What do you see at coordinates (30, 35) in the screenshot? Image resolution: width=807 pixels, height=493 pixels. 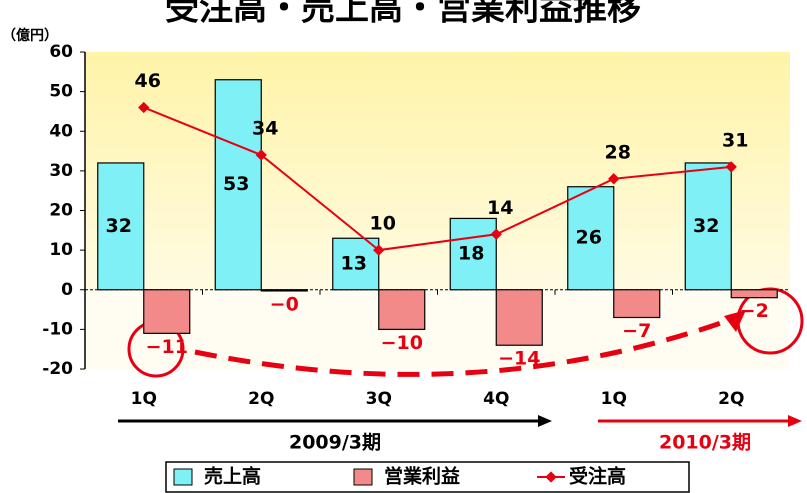 I see `y-label: （億円）` at bounding box center [30, 35].